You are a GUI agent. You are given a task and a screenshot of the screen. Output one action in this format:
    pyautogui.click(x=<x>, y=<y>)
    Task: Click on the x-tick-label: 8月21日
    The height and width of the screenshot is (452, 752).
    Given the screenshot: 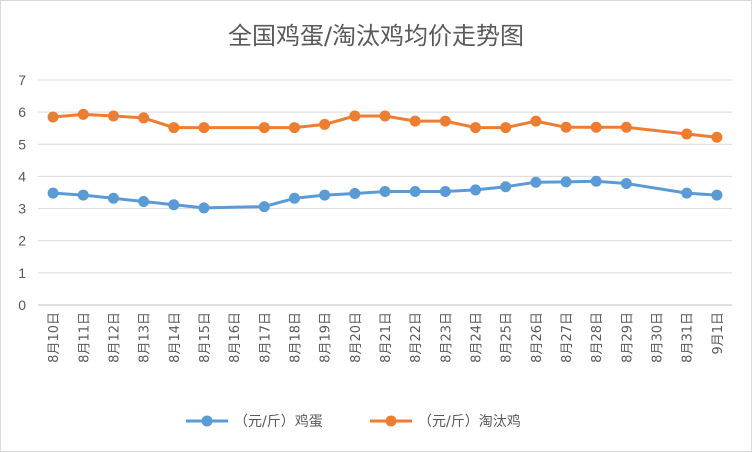 What is the action you would take?
    pyautogui.click(x=386, y=337)
    